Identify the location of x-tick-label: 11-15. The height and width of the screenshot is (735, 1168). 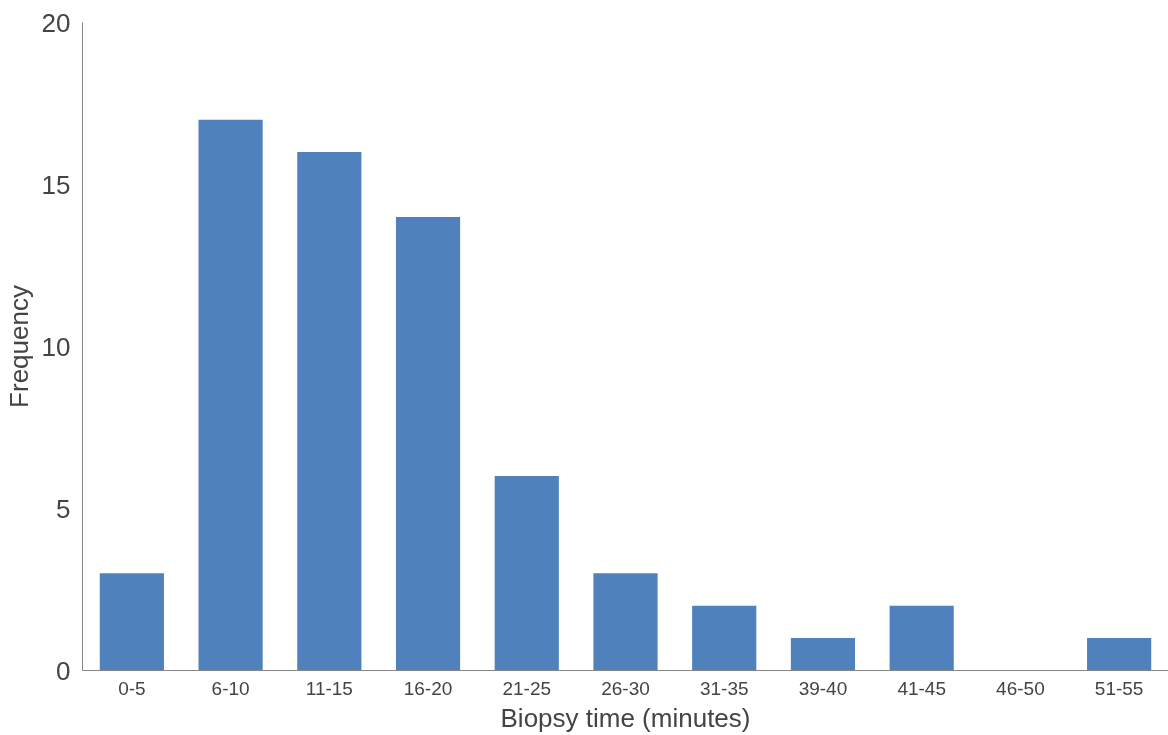
(329, 688).